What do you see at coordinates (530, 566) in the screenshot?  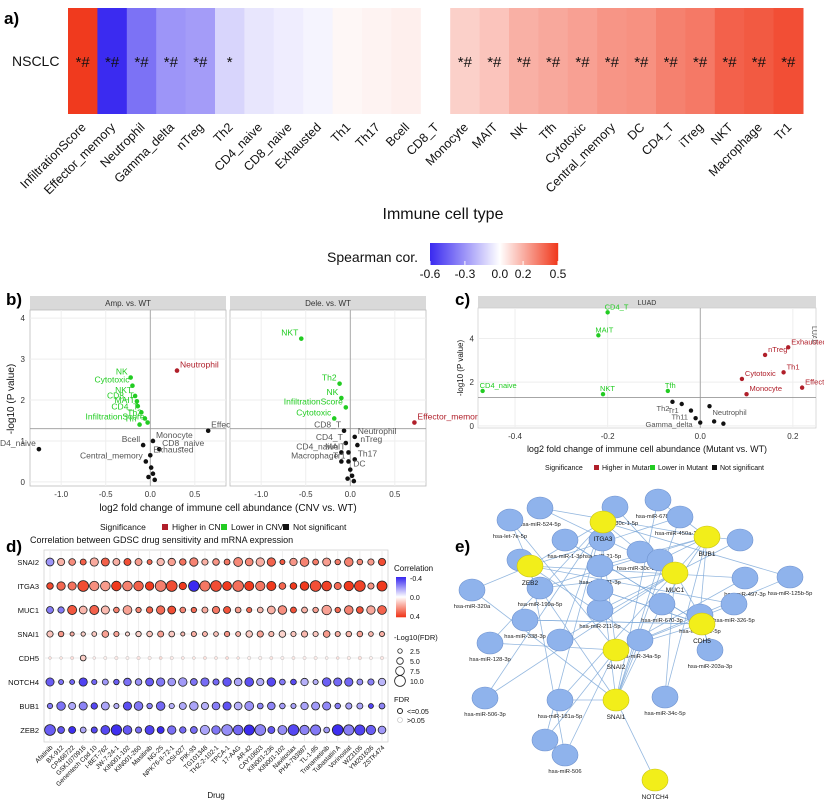 I see `network-gene-node` at bounding box center [530, 566].